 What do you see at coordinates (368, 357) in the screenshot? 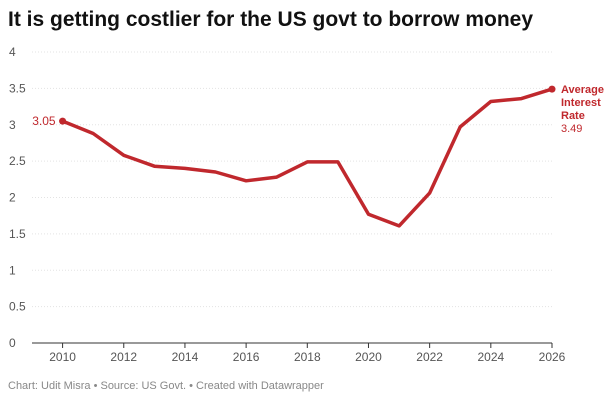
I see `x-tick-label: 2020` at bounding box center [368, 357].